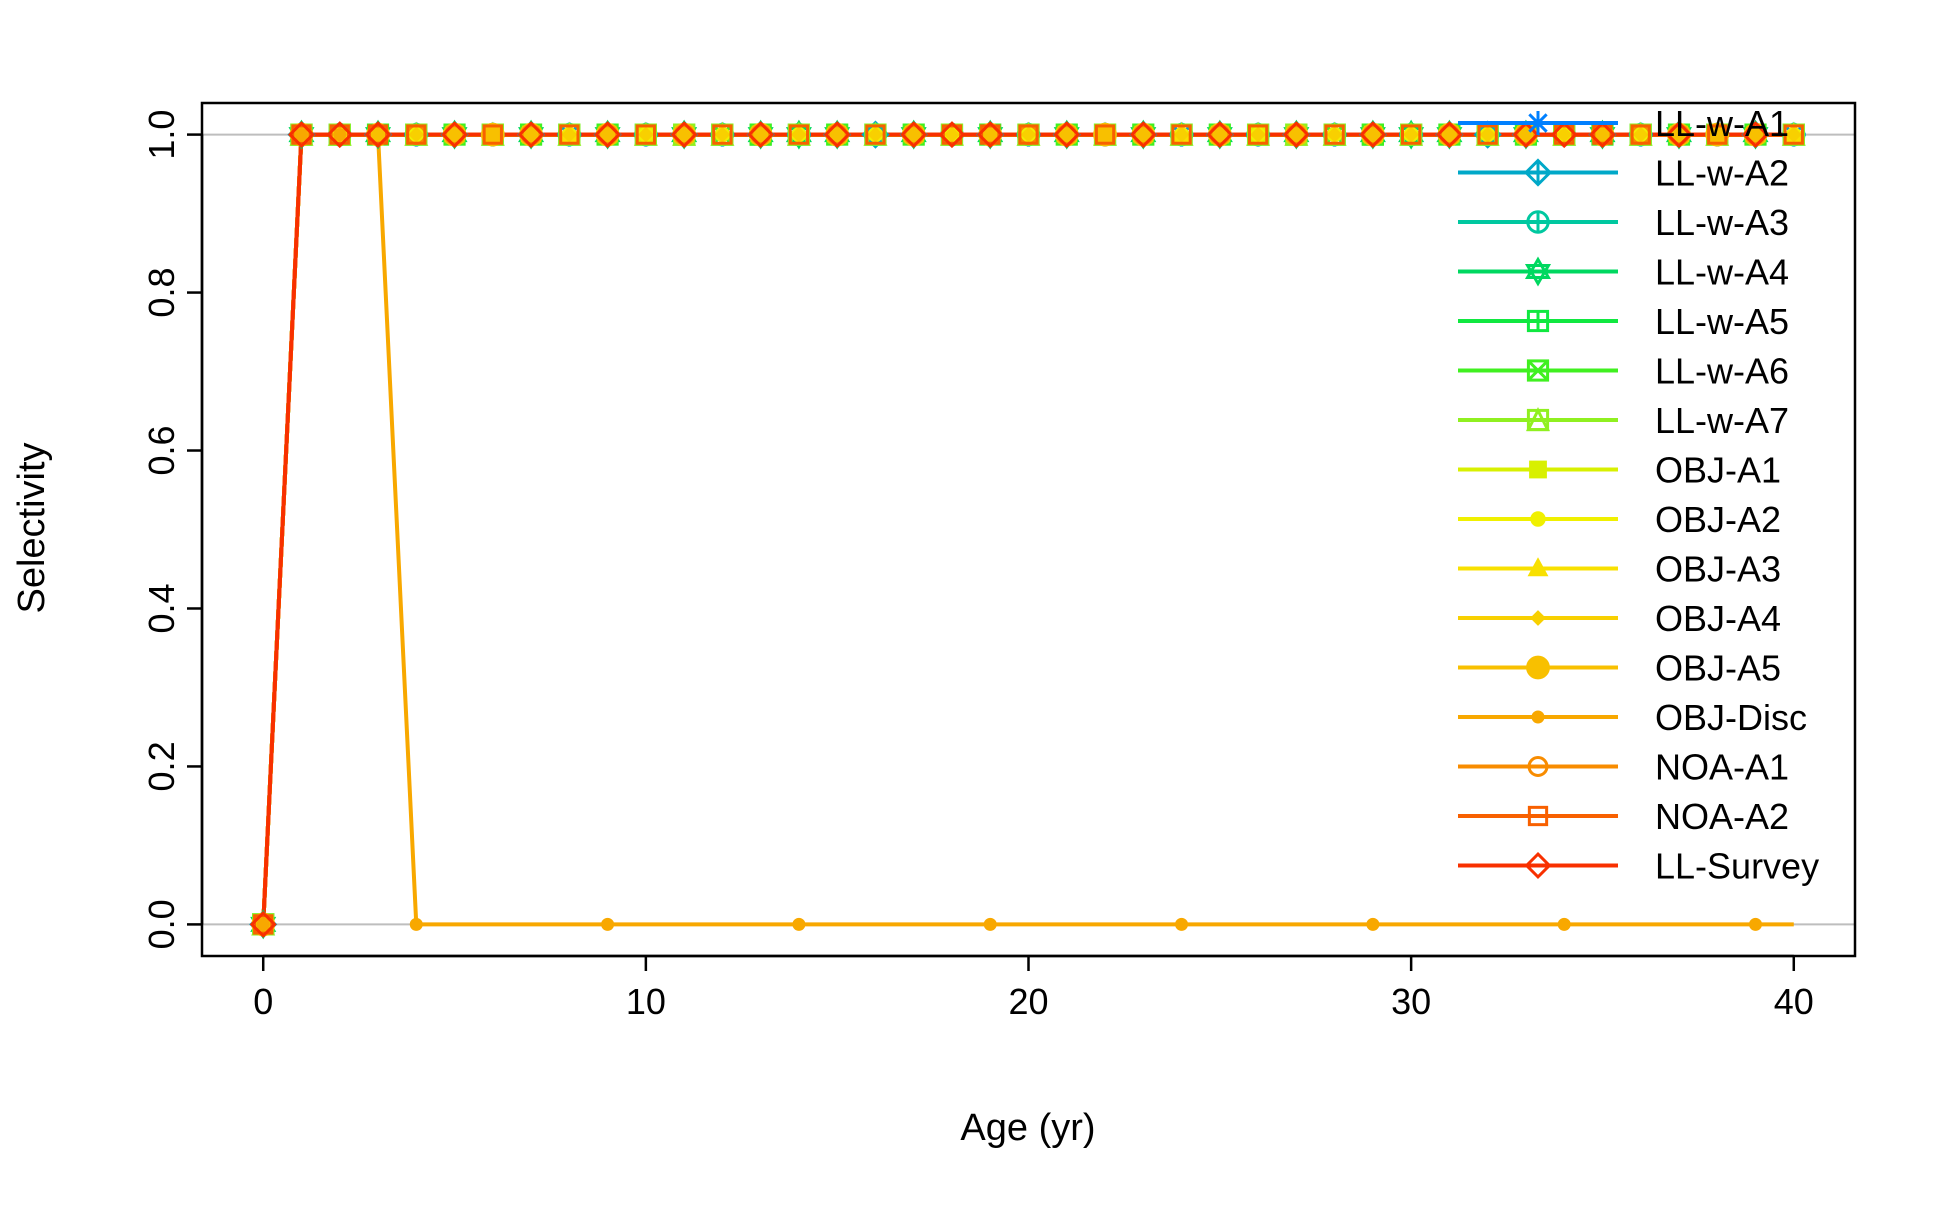  What do you see at coordinates (161, 924) in the screenshot?
I see `y-tick-label: 0.0` at bounding box center [161, 924].